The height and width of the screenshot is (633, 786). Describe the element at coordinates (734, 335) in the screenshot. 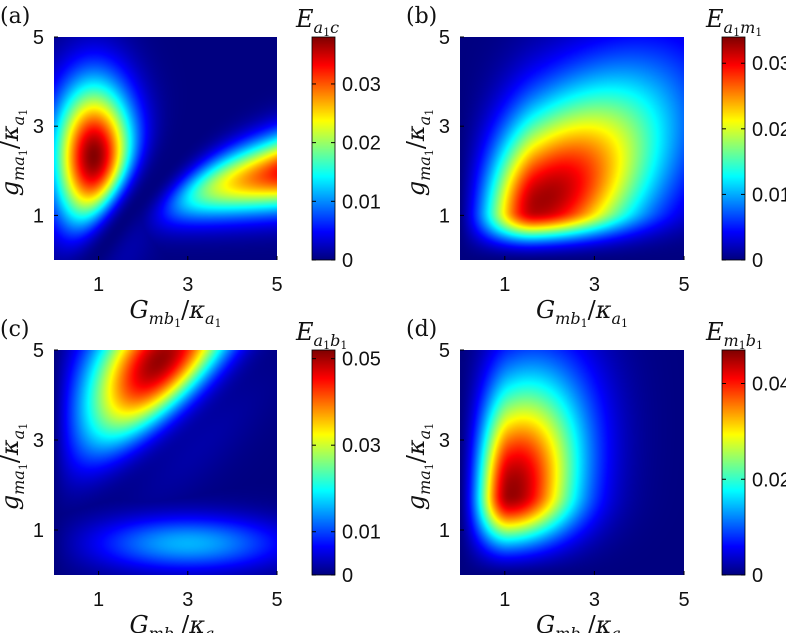

I see `colorbar-title: Em1b1` at that location.